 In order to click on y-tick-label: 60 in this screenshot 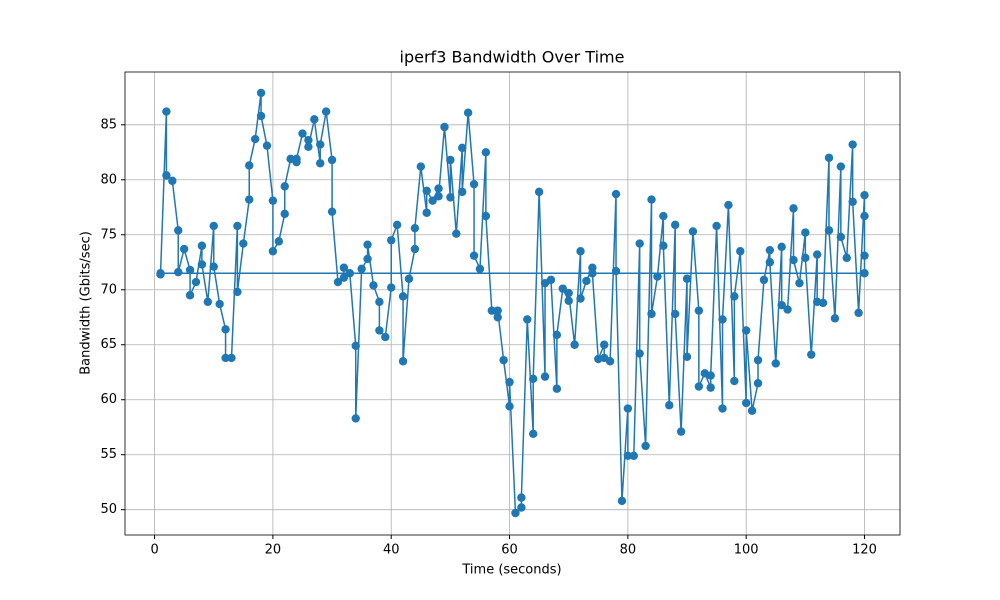, I will do `click(108, 399)`.